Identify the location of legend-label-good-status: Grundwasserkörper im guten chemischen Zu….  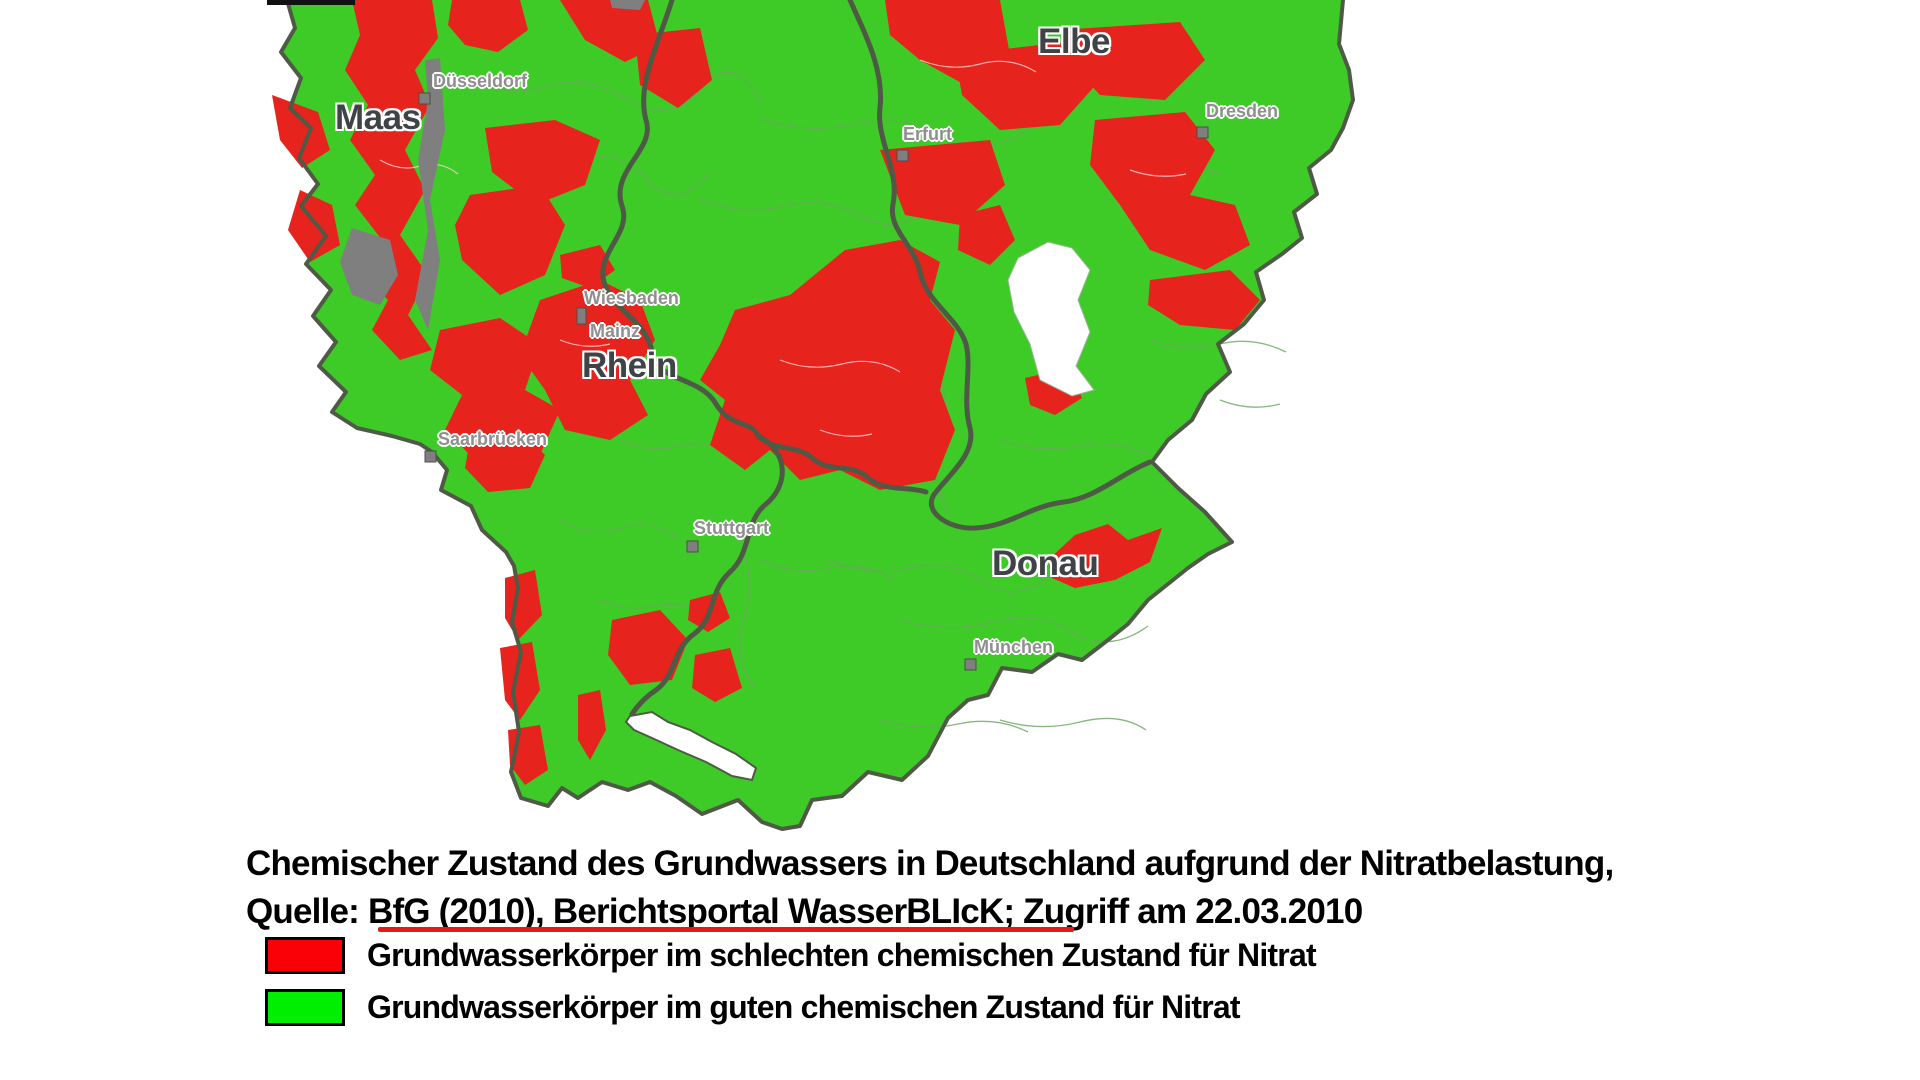
(804, 1007).